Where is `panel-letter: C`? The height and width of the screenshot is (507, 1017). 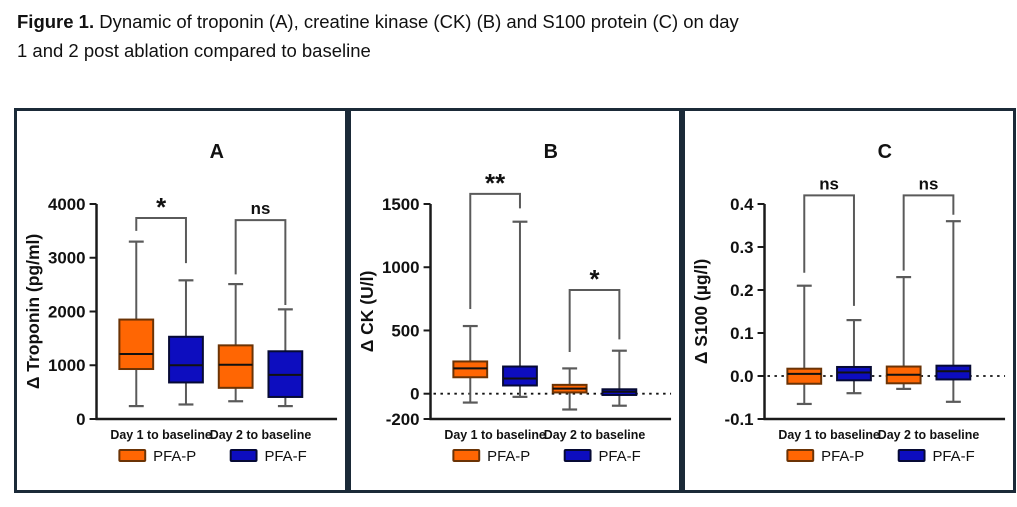 panel-letter: C is located at coordinates (885, 152).